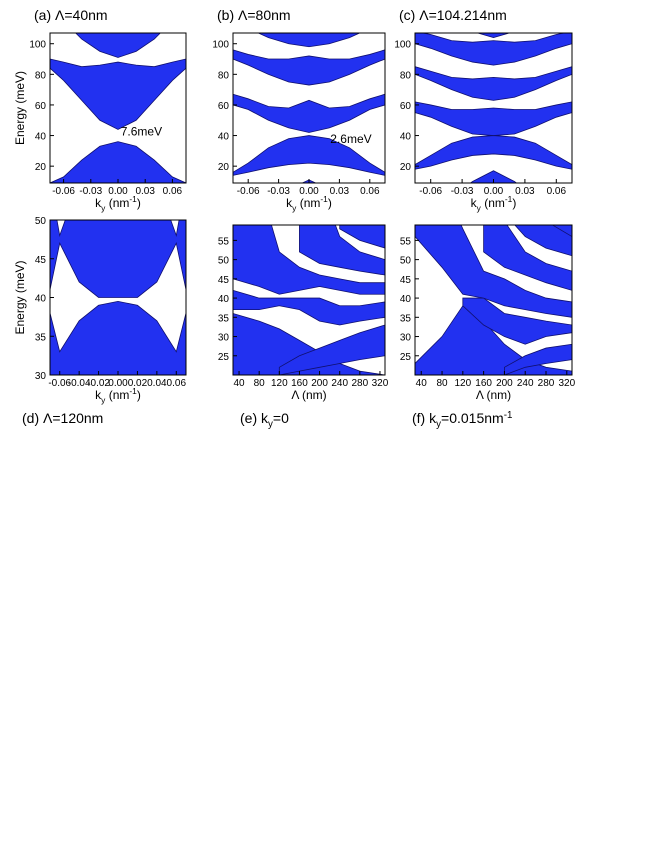 Image resolution: width=654 pixels, height=851 pixels. What do you see at coordinates (157, 383) in the screenshot?
I see `x-tick-label: 0.04` at bounding box center [157, 383].